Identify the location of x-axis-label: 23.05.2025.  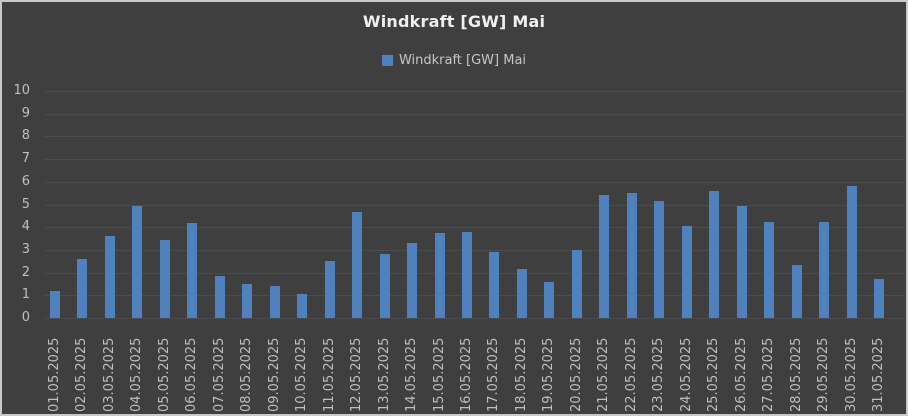
(659, 374).